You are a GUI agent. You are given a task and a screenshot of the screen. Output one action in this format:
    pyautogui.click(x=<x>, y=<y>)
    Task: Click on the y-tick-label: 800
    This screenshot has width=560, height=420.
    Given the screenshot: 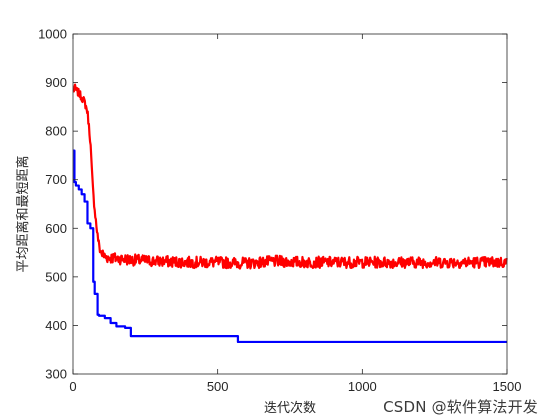 What is the action you would take?
    pyautogui.click(x=56, y=131)
    